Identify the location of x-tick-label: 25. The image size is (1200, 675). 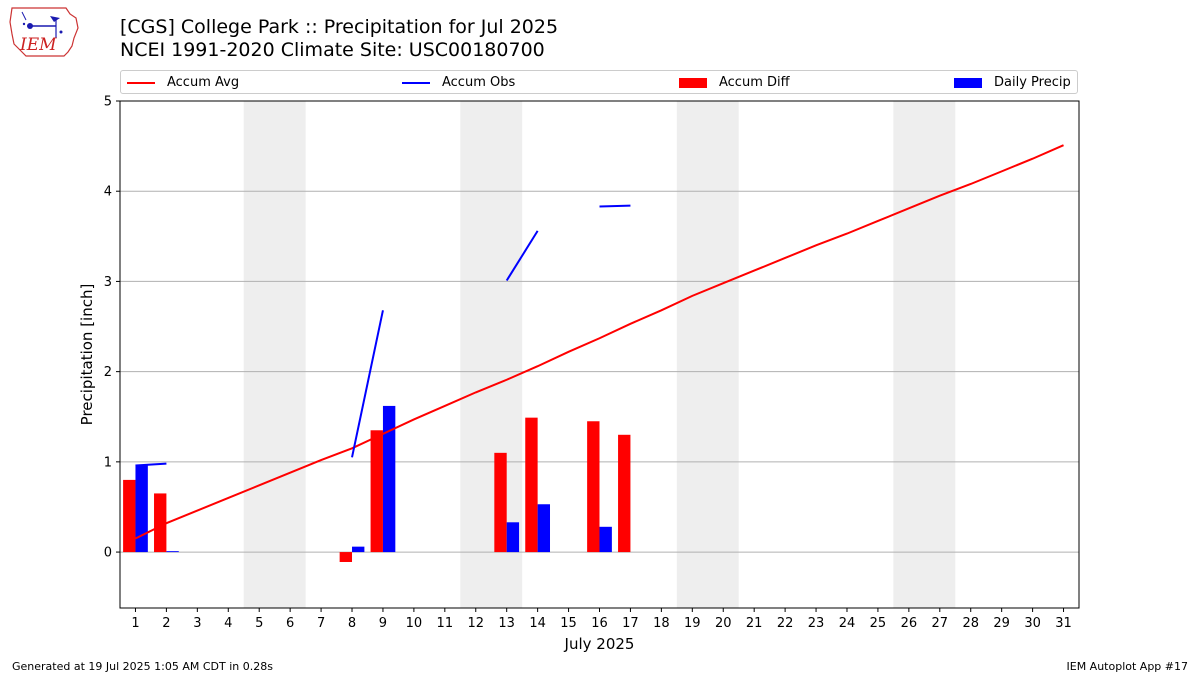
(878, 623).